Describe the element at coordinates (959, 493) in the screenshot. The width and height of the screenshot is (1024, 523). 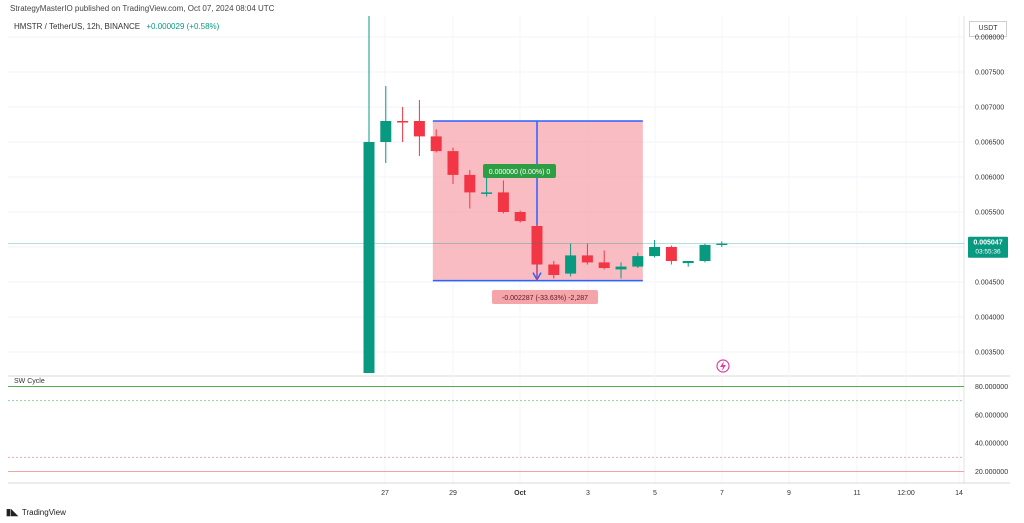
I see `time-tick-label: 14` at that location.